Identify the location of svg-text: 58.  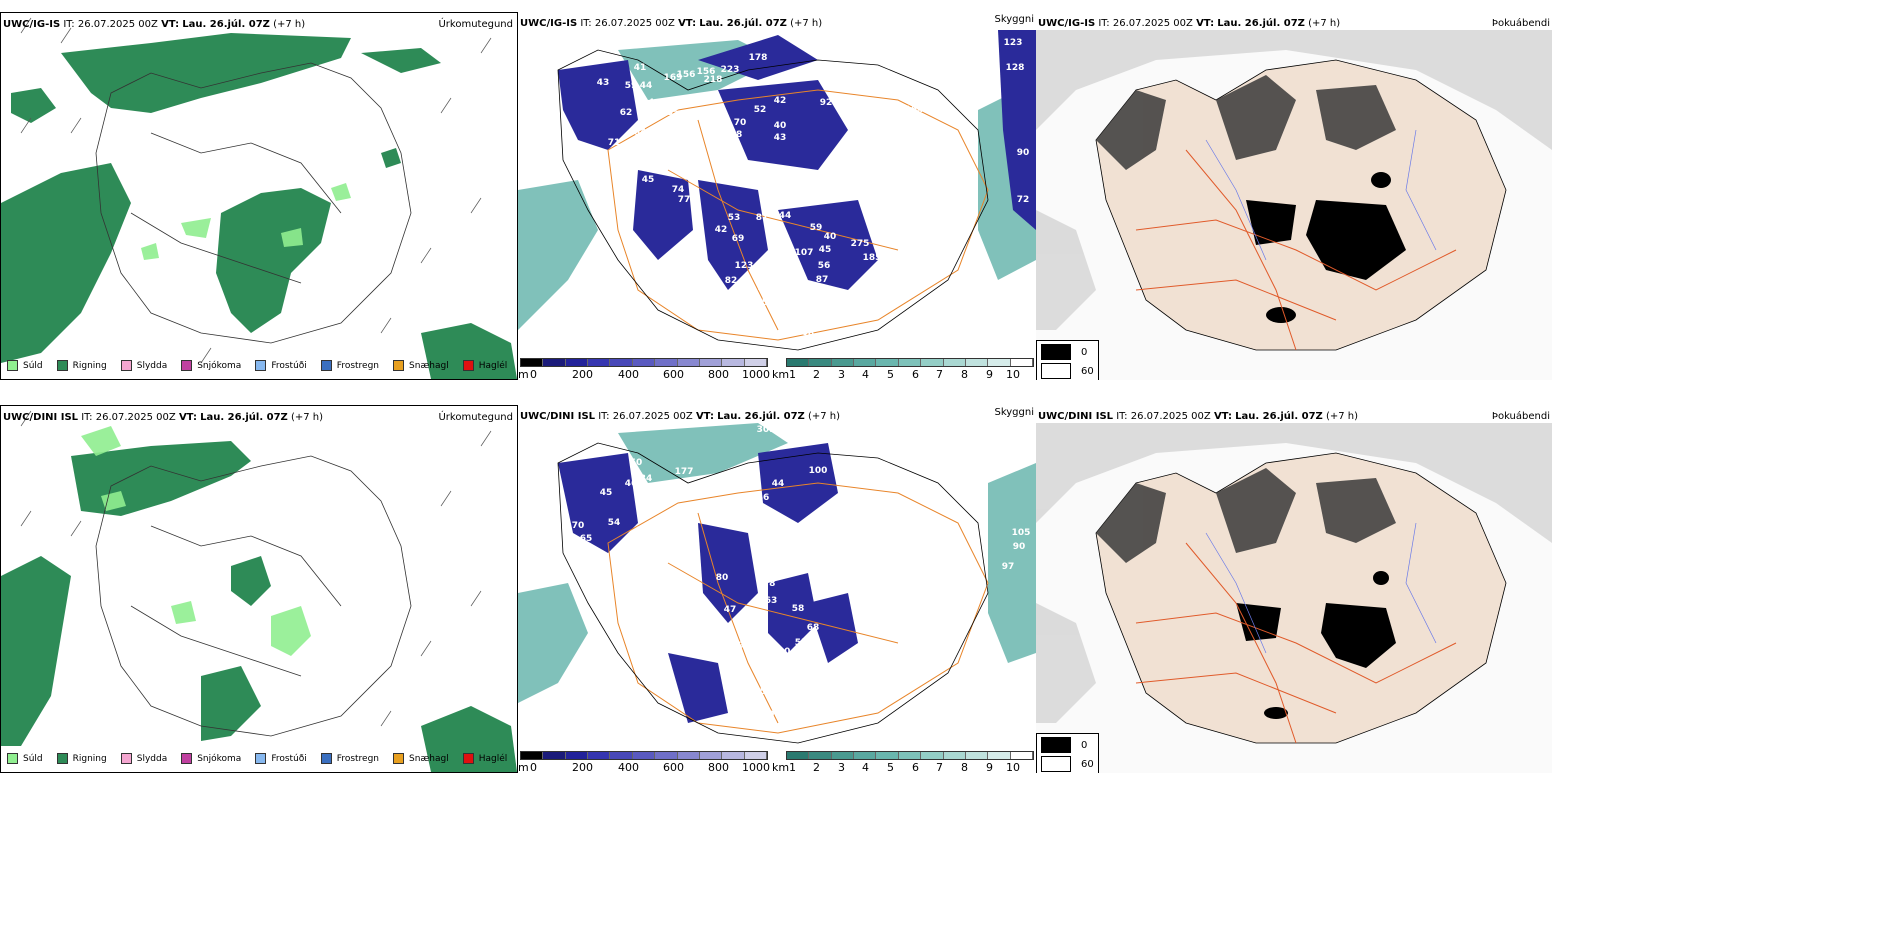
(798, 609).